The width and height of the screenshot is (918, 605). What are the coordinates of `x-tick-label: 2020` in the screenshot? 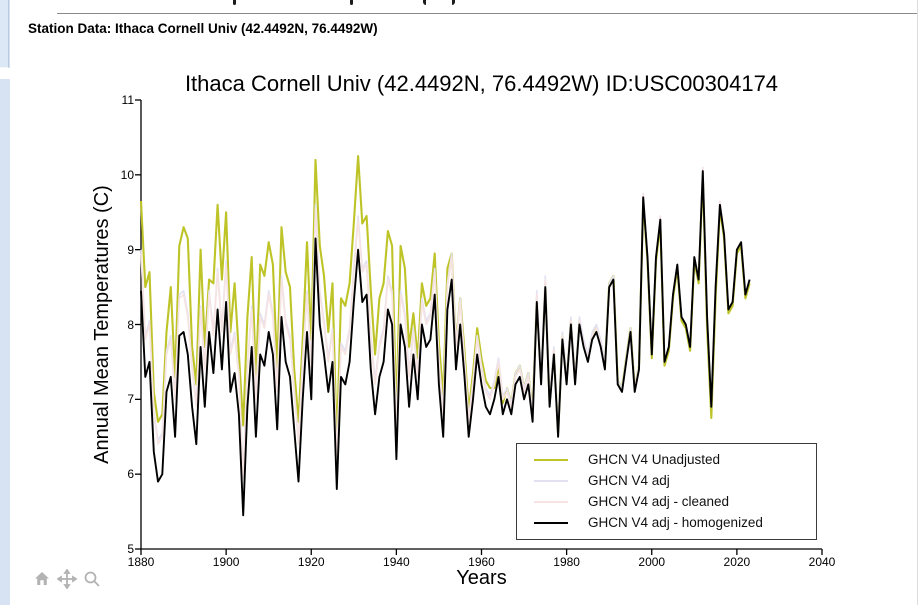 It's located at (737, 562).